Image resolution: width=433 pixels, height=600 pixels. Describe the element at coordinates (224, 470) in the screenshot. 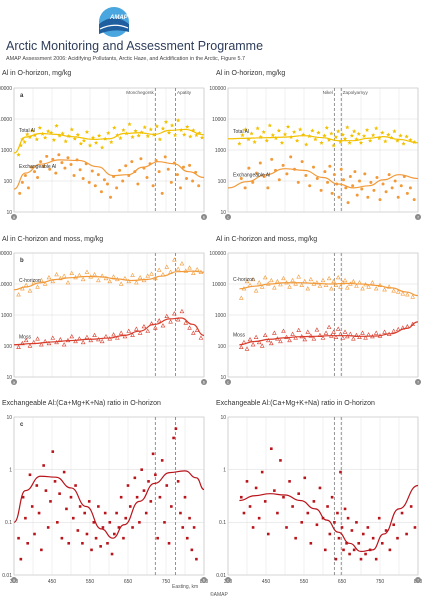

I see `y-tick-label: 1` at that location.